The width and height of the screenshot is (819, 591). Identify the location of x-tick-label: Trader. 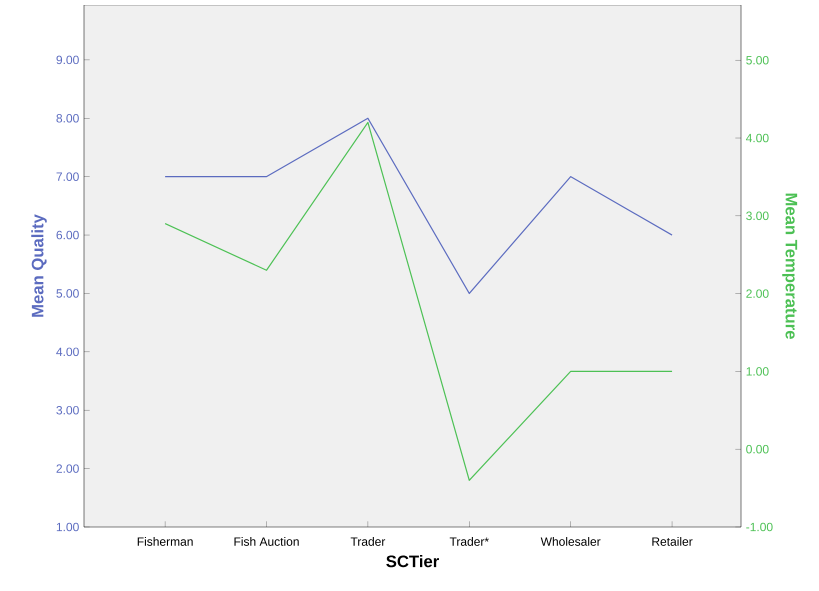
(368, 541).